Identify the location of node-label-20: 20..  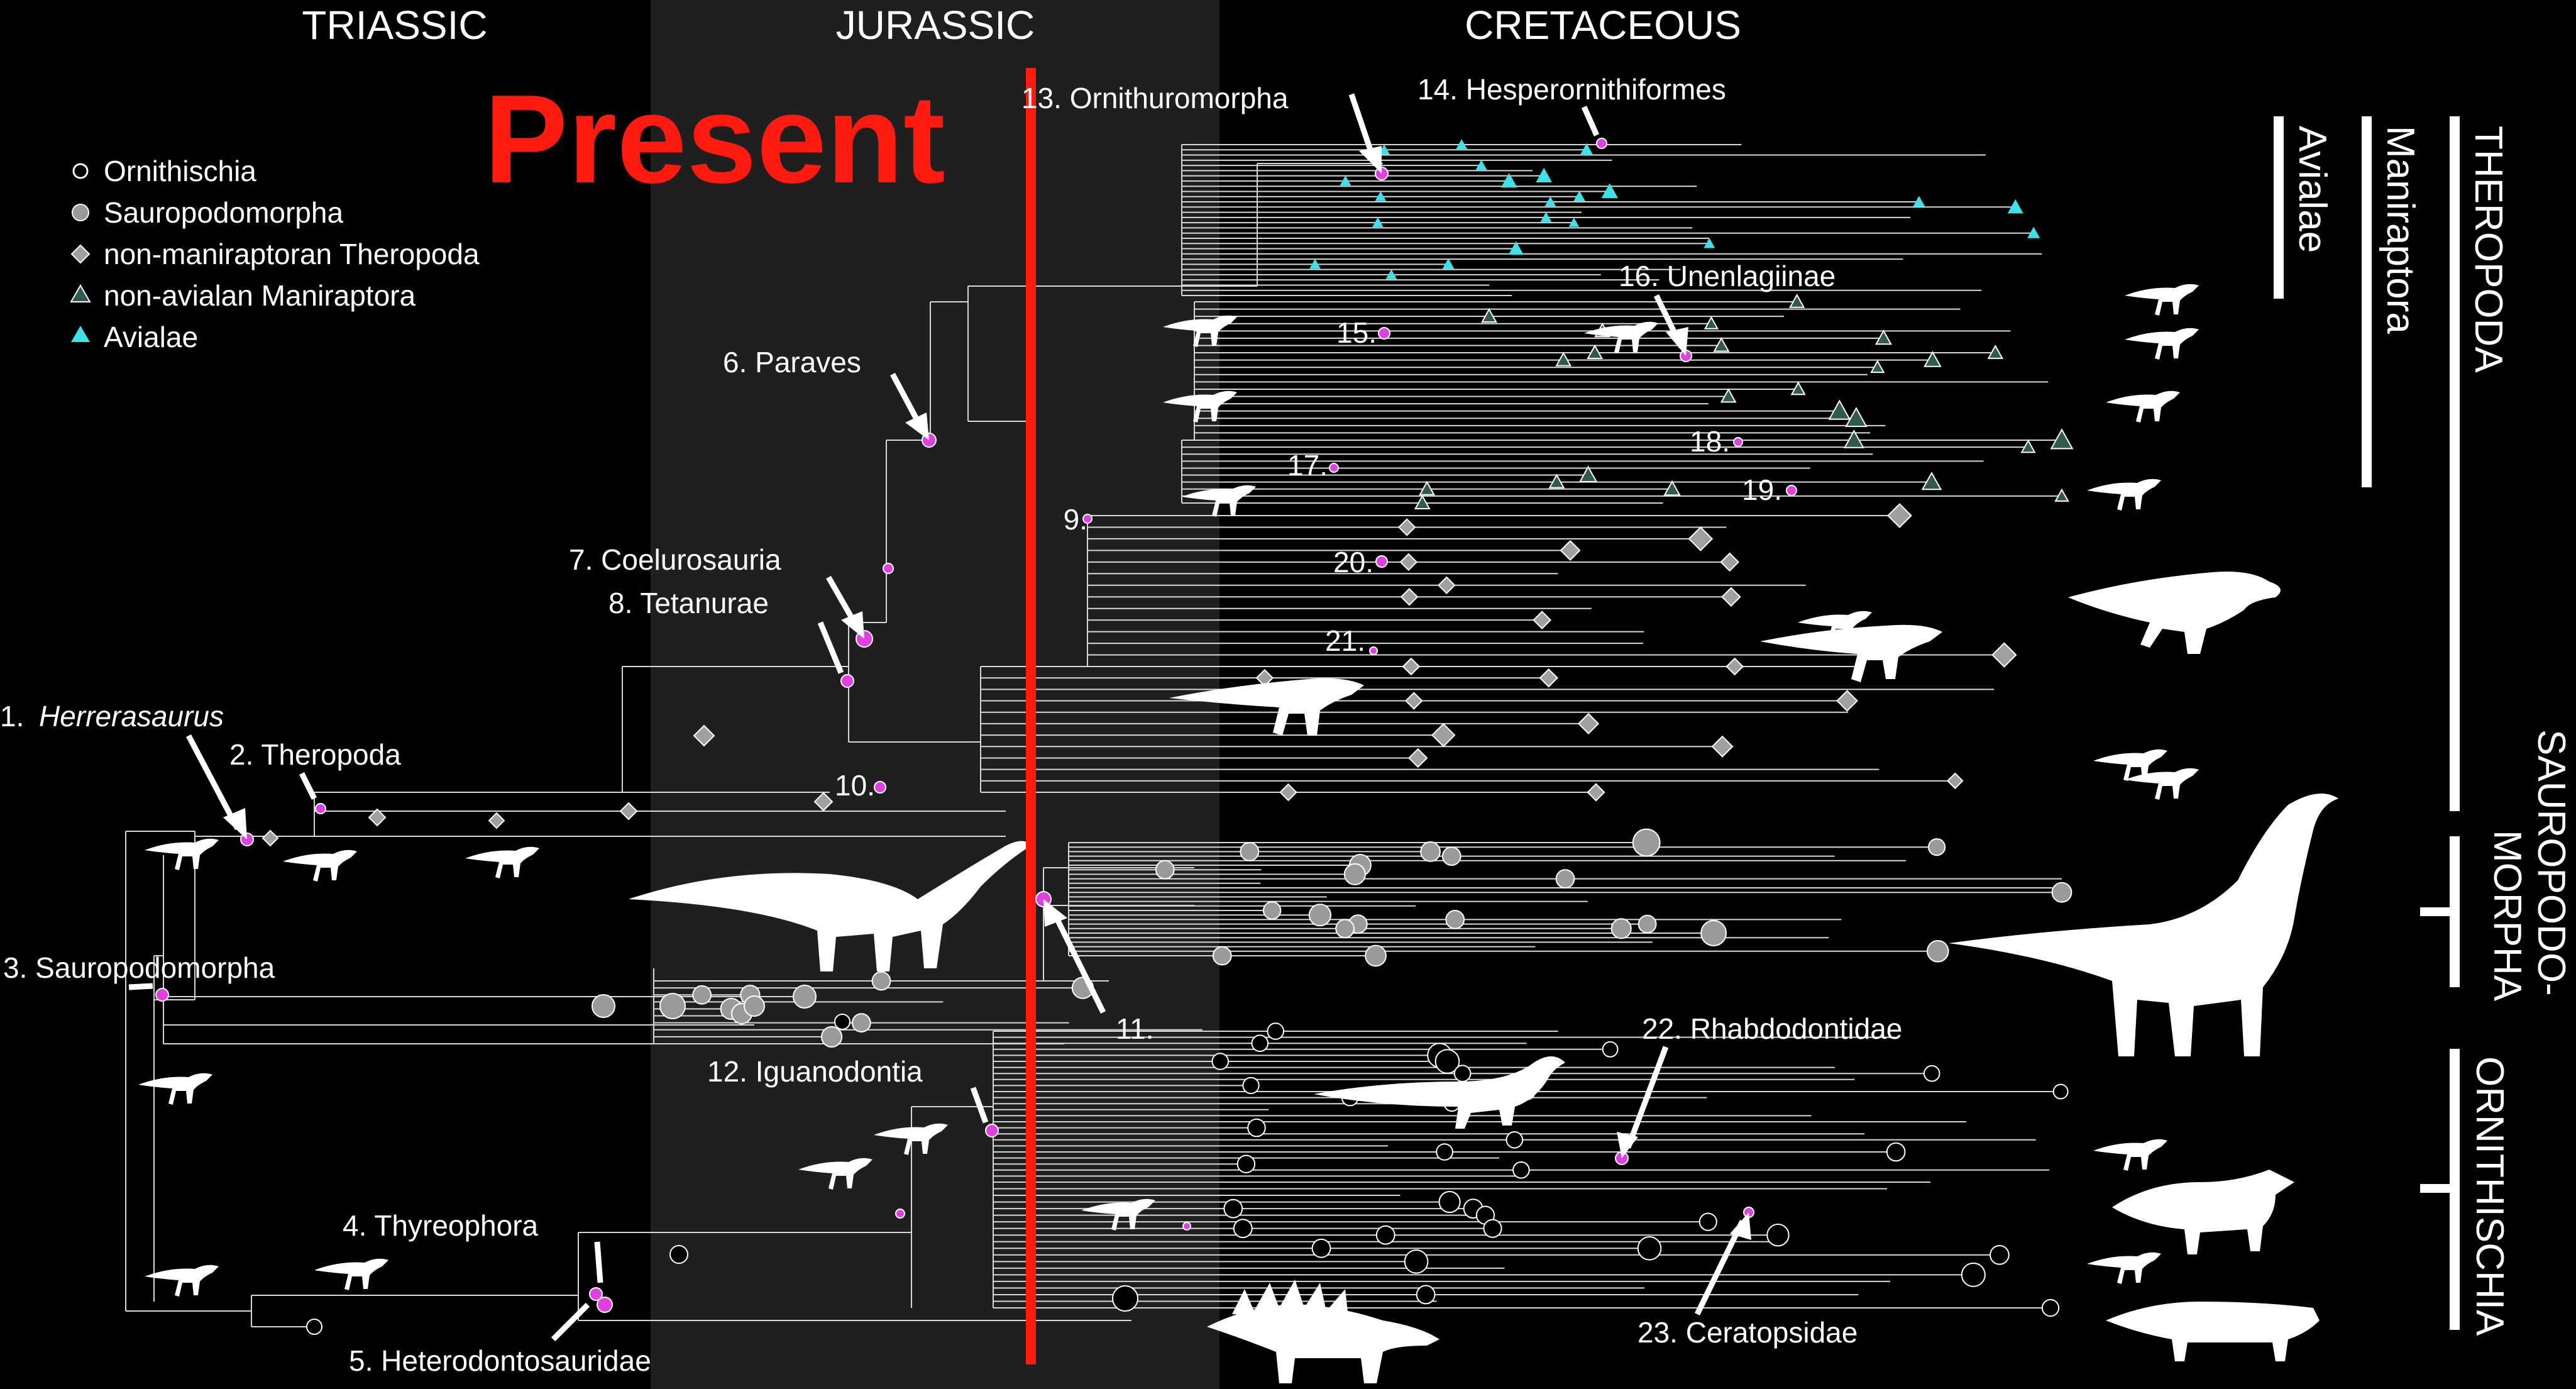
(1353, 562).